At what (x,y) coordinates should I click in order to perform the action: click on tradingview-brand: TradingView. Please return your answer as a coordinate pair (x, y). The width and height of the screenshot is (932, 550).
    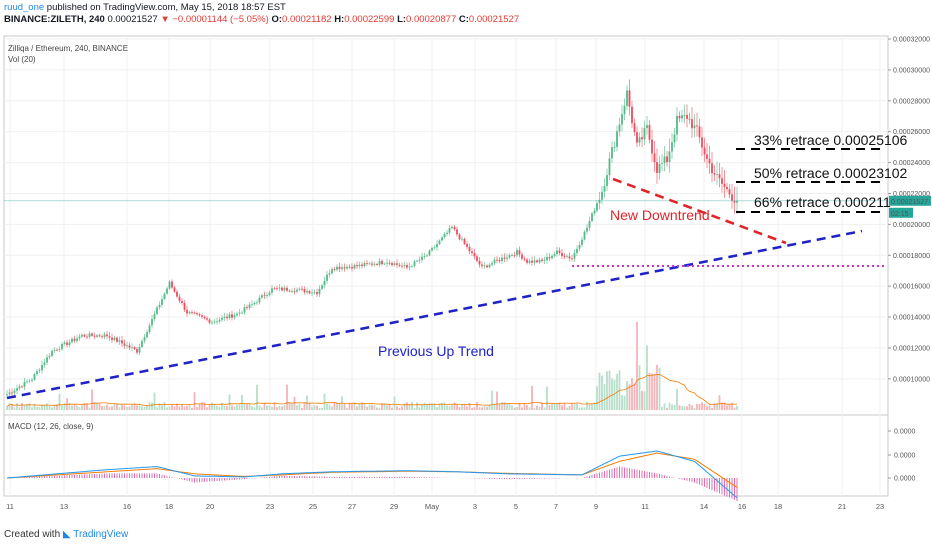
    Looking at the image, I should click on (101, 534).